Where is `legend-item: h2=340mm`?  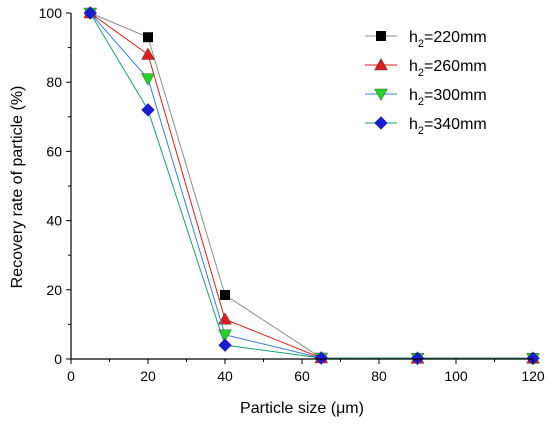 legend-item: h2=340mm is located at coordinates (426, 126).